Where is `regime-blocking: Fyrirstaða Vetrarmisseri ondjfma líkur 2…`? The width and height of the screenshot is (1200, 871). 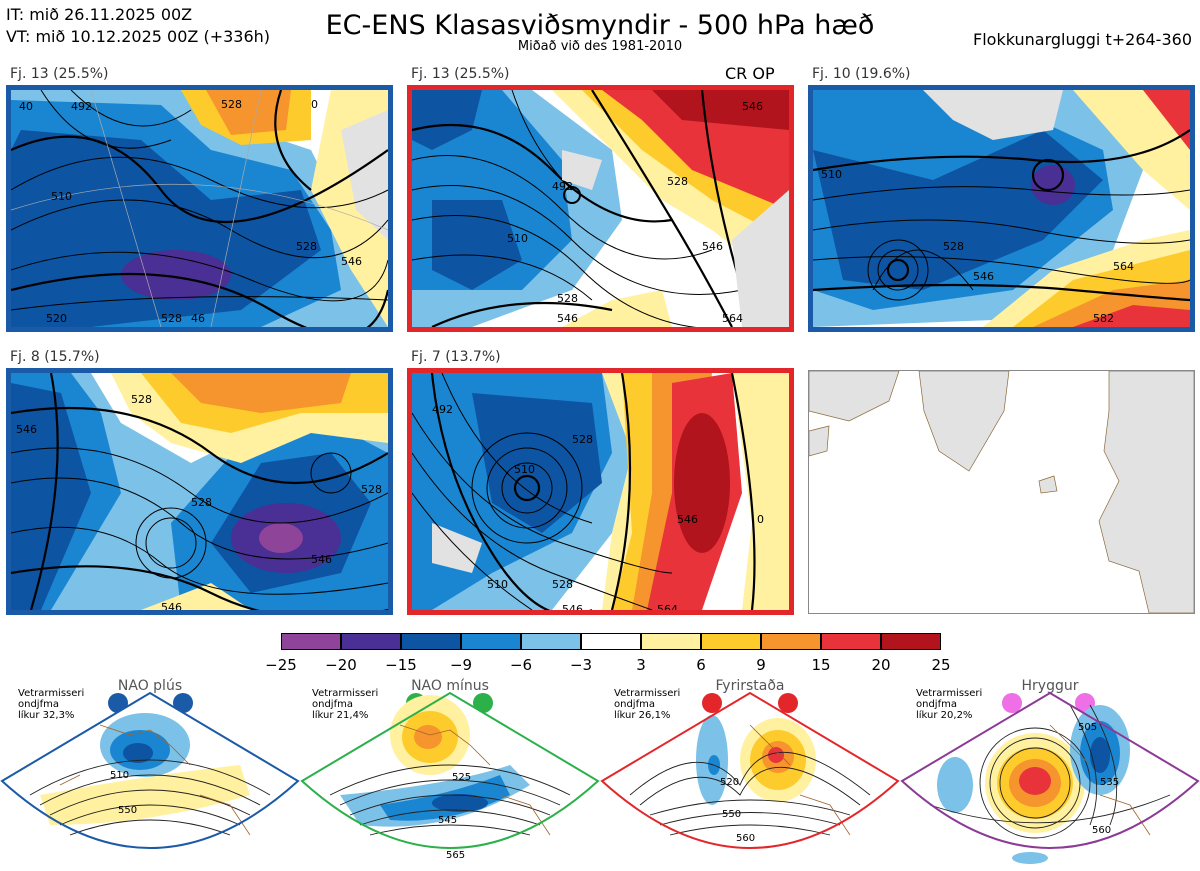
regime-blocking: Fyrirstaða Vetrarmisseri ondjfma líkur 2… is located at coordinates (750, 773).